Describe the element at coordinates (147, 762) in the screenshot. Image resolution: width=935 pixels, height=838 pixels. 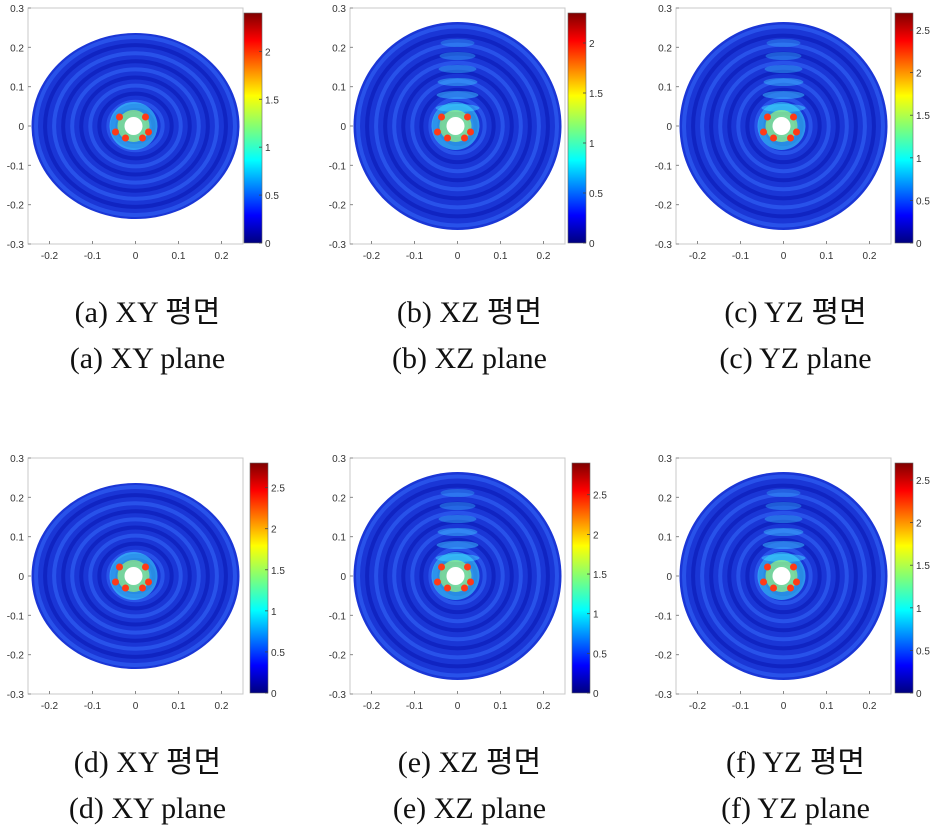
I see `caption-korean: (d) XY 평면` at that location.